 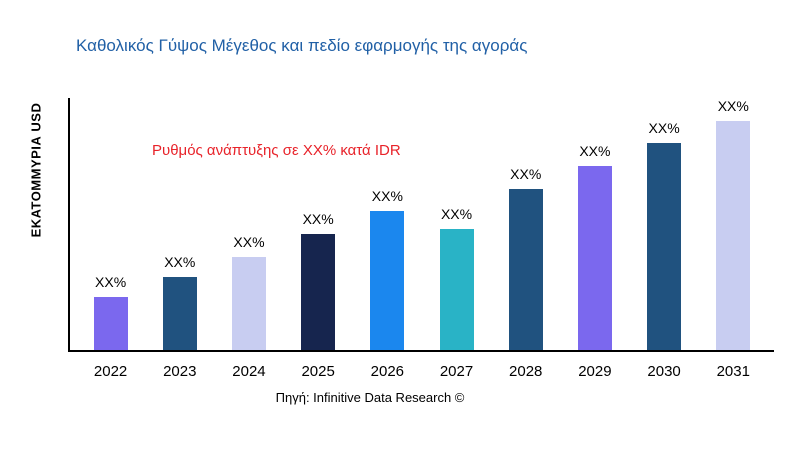 What do you see at coordinates (318, 371) in the screenshot?
I see `x-tick-label: 2025` at bounding box center [318, 371].